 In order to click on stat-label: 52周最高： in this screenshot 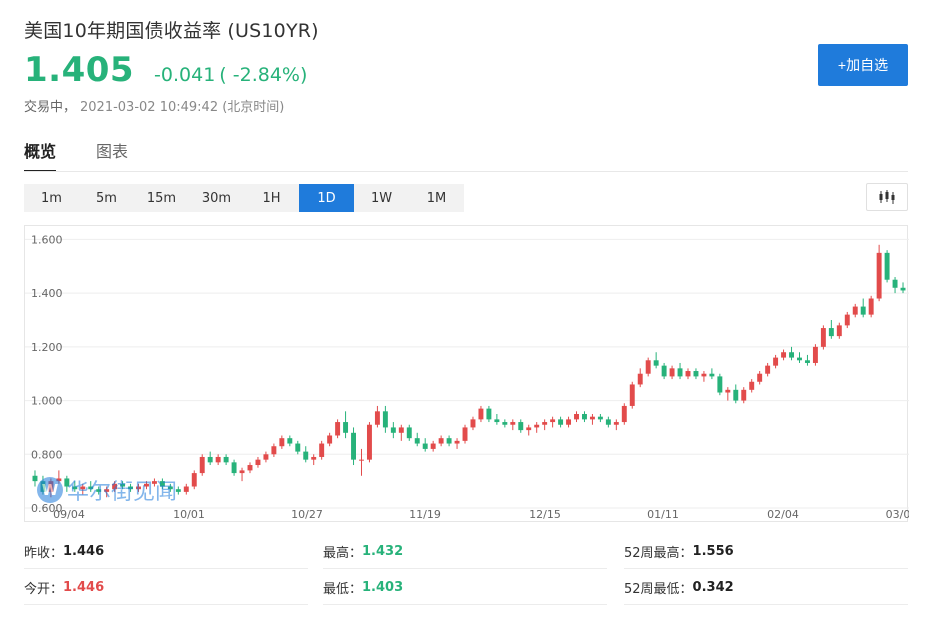, I will do `click(658, 553)`.